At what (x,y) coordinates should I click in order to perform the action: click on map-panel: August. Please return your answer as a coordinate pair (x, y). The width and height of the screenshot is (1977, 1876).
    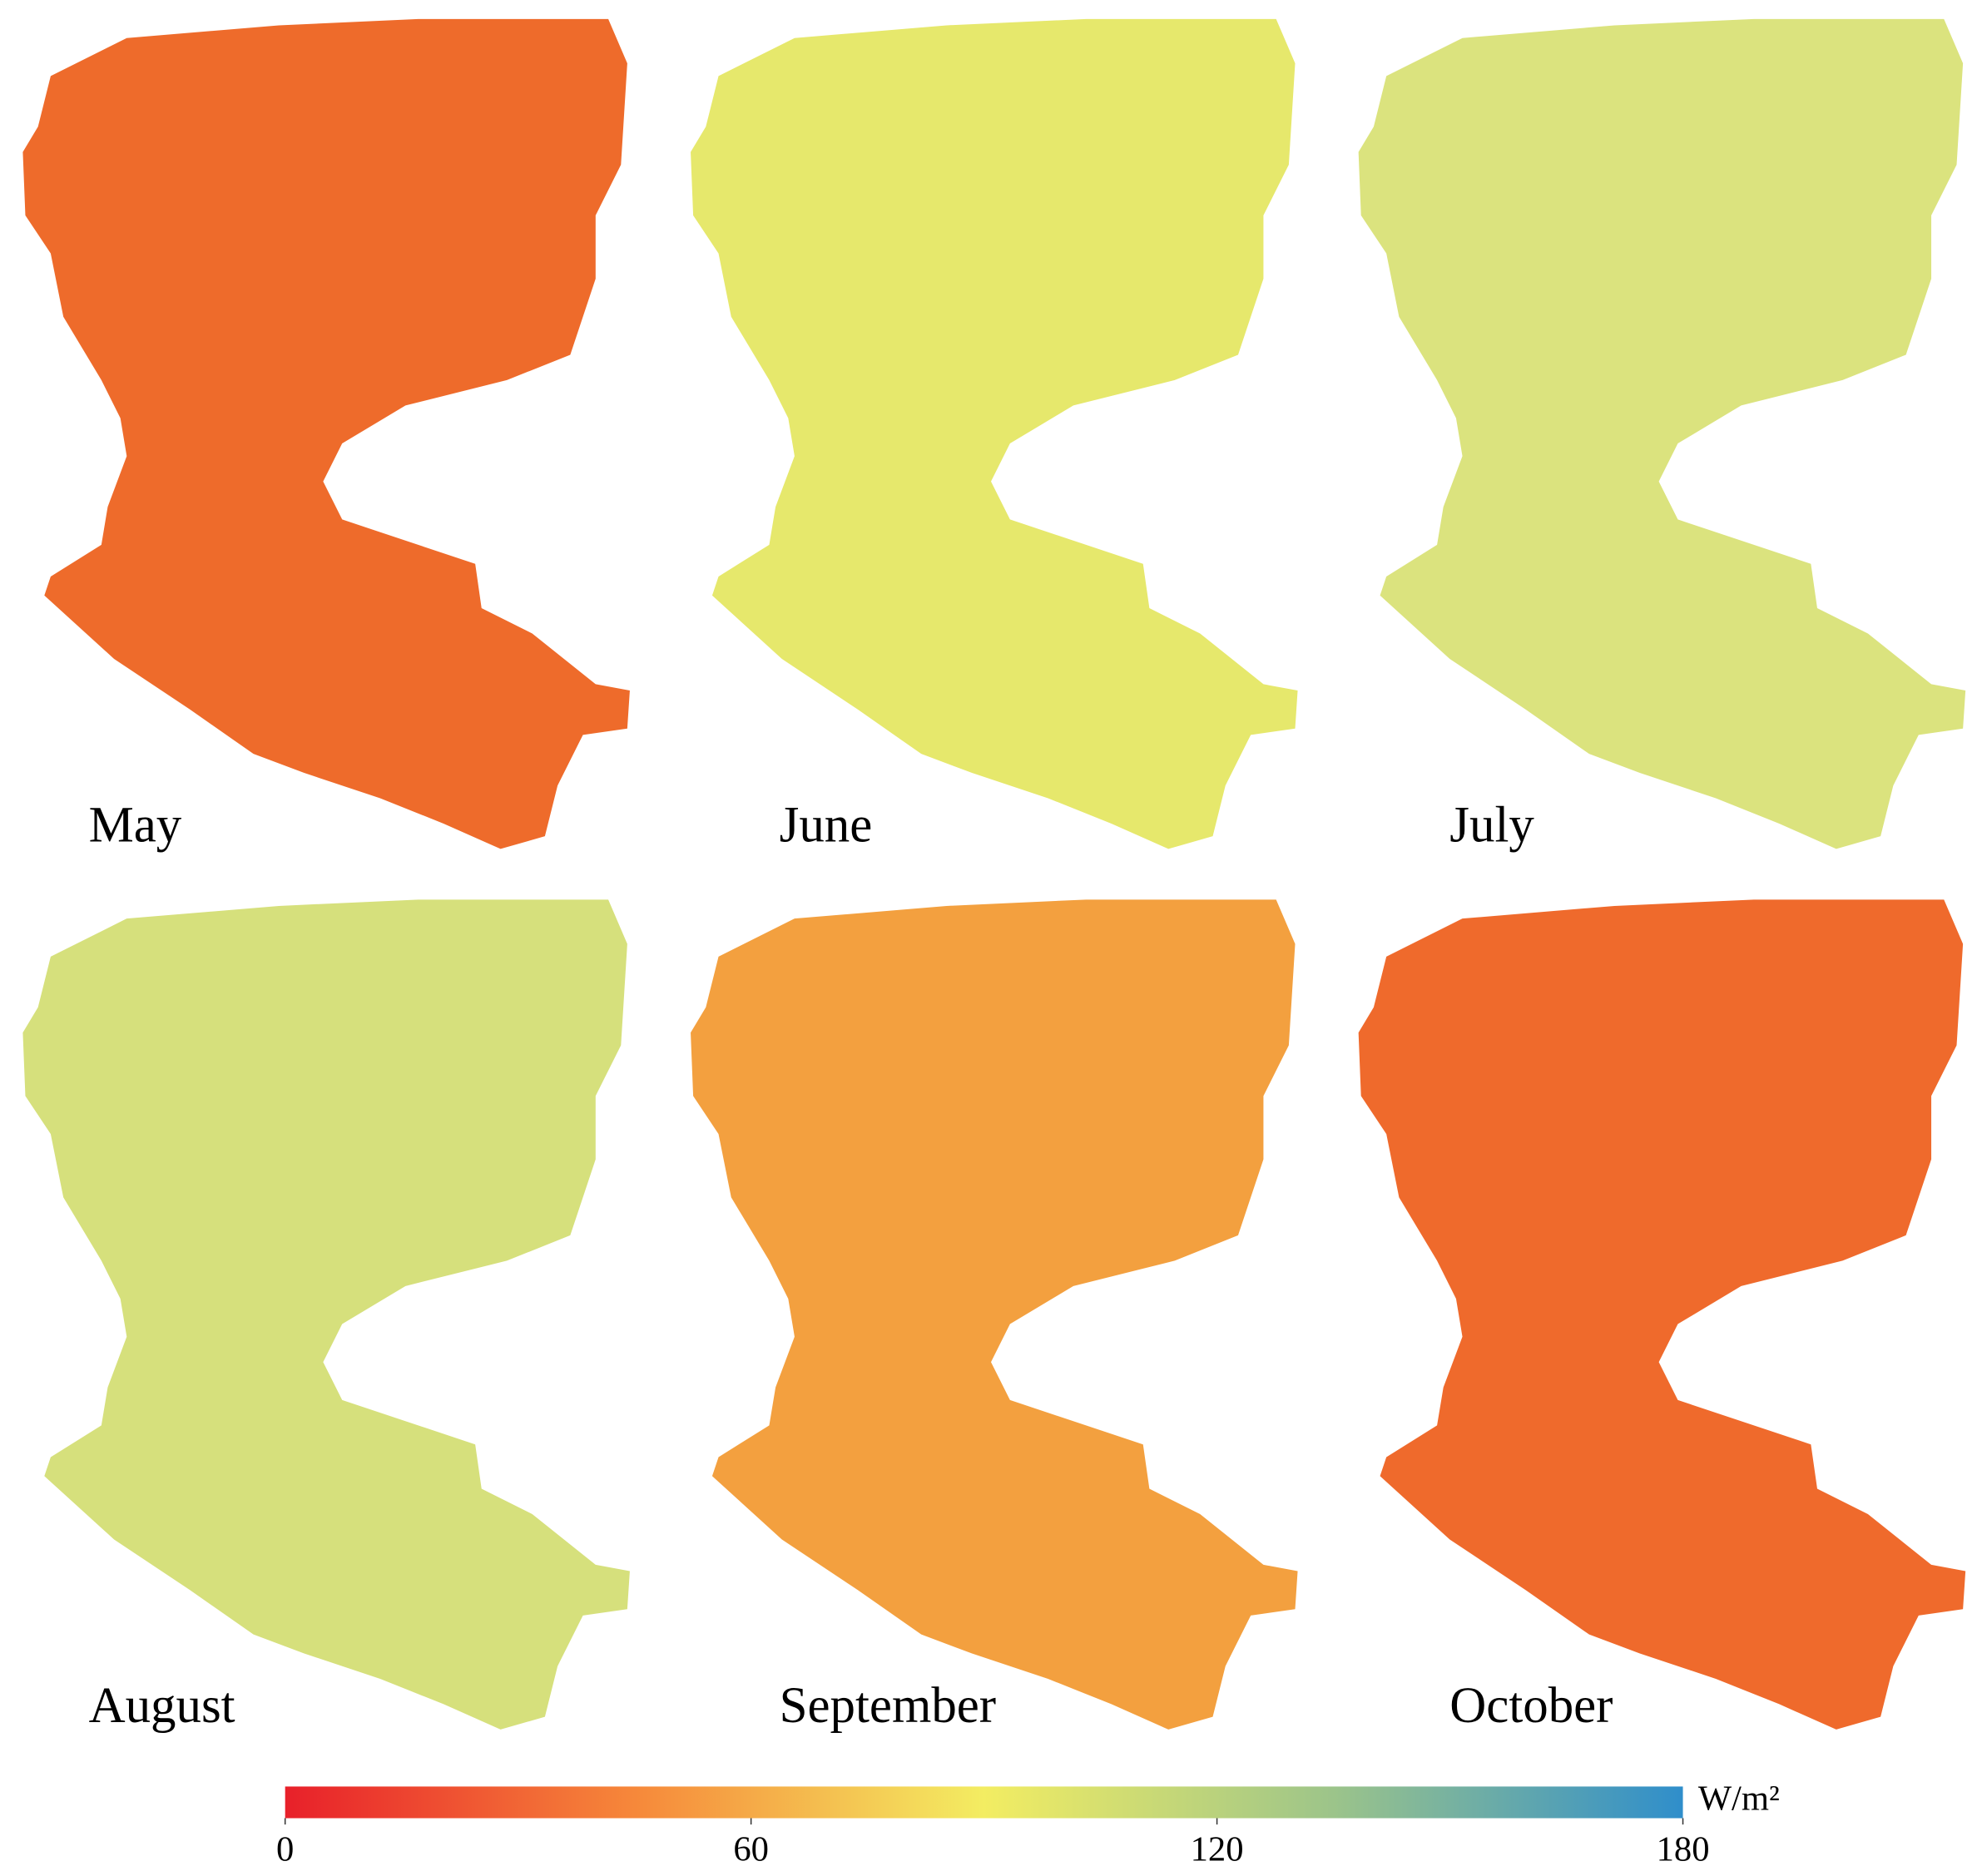
    Looking at the image, I should click on (326, 1316).